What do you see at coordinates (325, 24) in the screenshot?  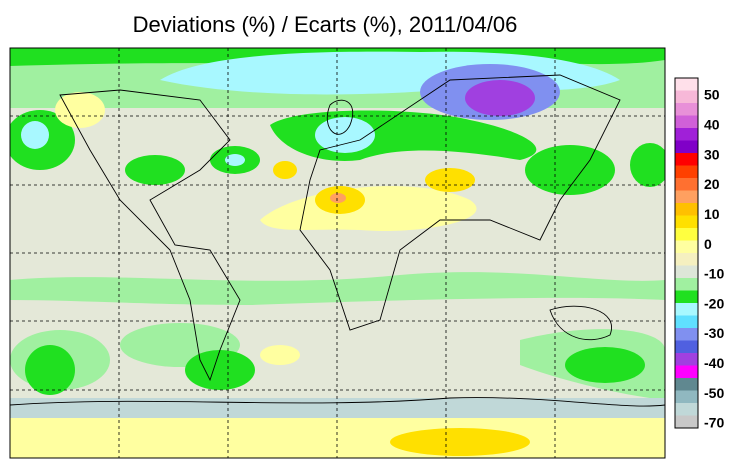 I see `title: Deviations (%) / Ecarts (%), 2011/04/06` at bounding box center [325, 24].